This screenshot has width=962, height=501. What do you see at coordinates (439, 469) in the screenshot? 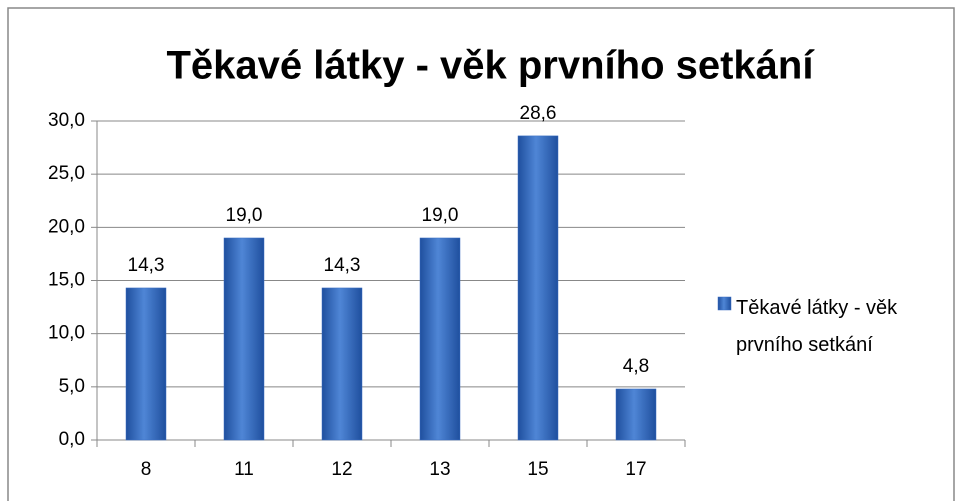
I see `x-tick-label: 13` at bounding box center [439, 469].